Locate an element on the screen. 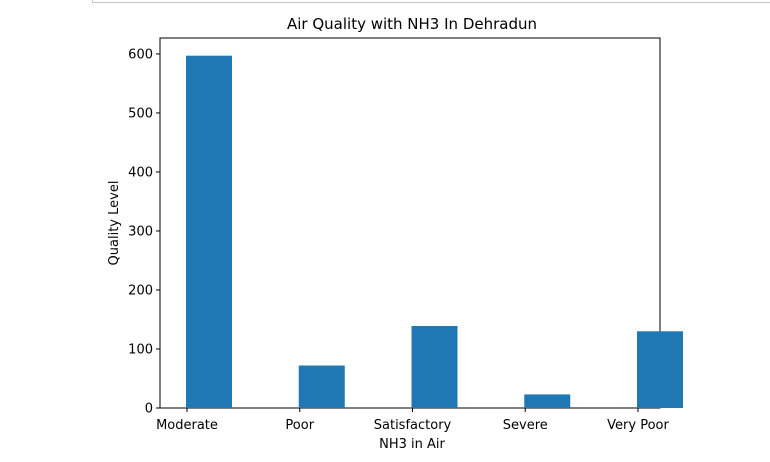  y-tick-label: 600 is located at coordinates (140, 54).